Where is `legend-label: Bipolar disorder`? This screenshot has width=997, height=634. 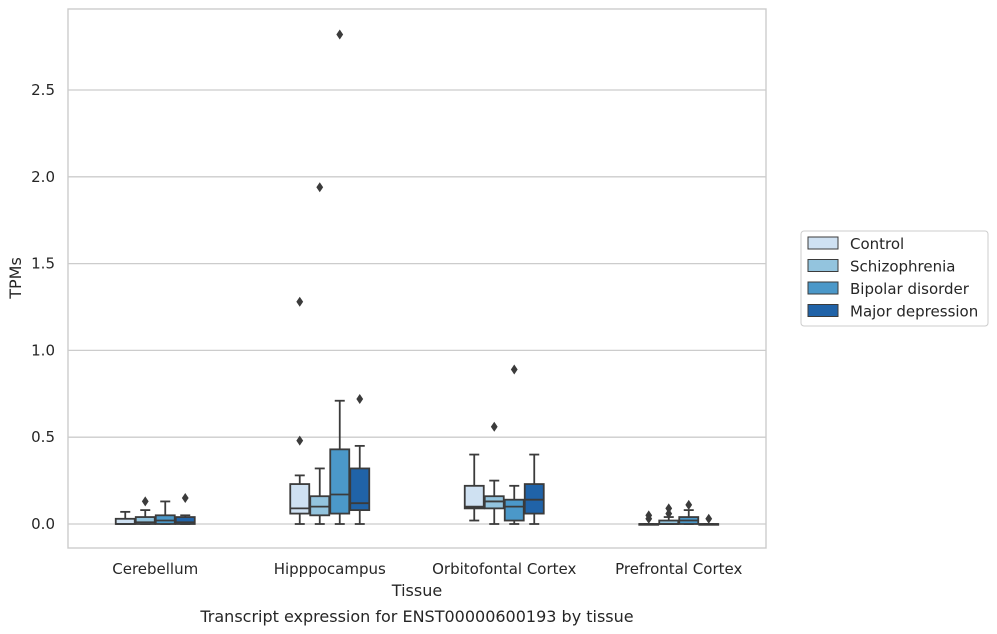
legend-label: Bipolar disorder is located at coordinates (910, 289).